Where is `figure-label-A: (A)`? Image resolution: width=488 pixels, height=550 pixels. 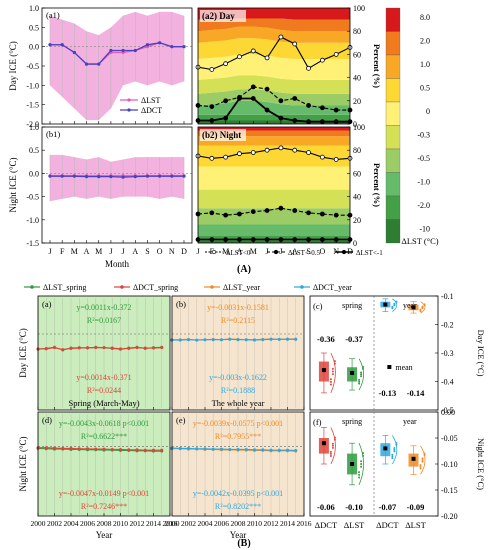 figure-label-A: (A) is located at coordinates (244, 269).